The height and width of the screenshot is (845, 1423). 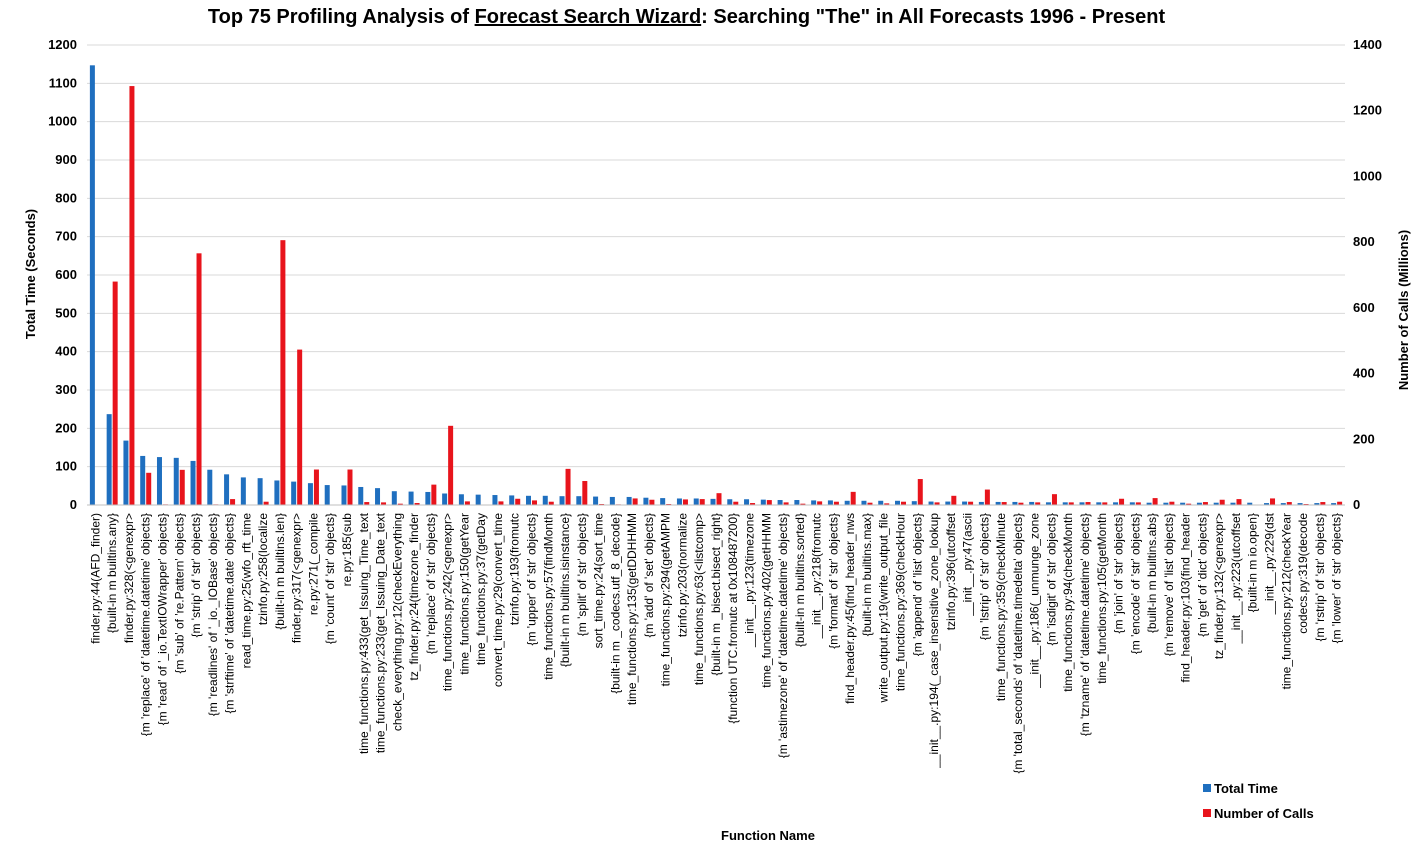 What do you see at coordinates (1186, 597) in the screenshot?
I see `category-label: find_header.py:103(find_header` at bounding box center [1186, 597].